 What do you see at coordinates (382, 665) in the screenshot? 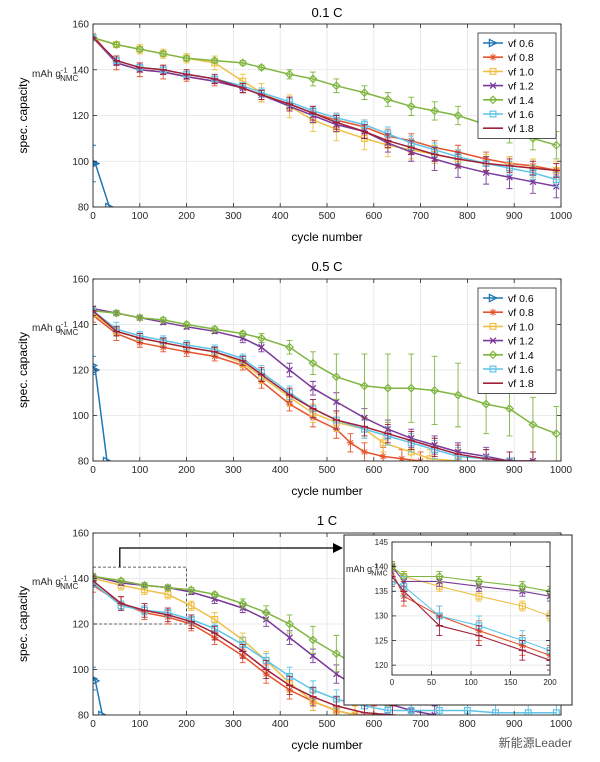
I see `y-tick-label: 120` at bounding box center [382, 665].